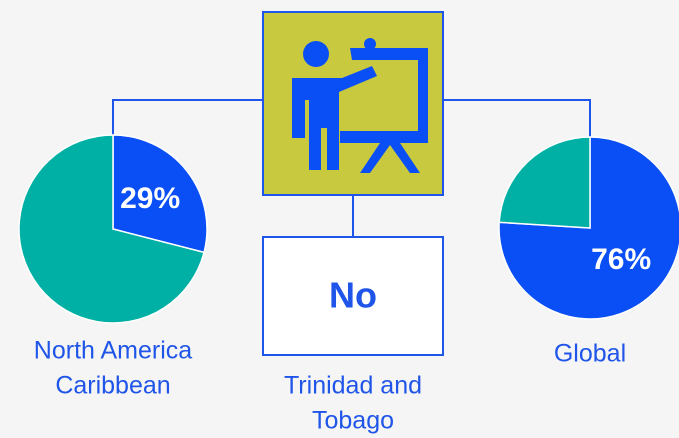 This screenshot has height=438, width=679. What do you see at coordinates (590, 354) in the screenshot?
I see `pie-label: Global` at bounding box center [590, 354].